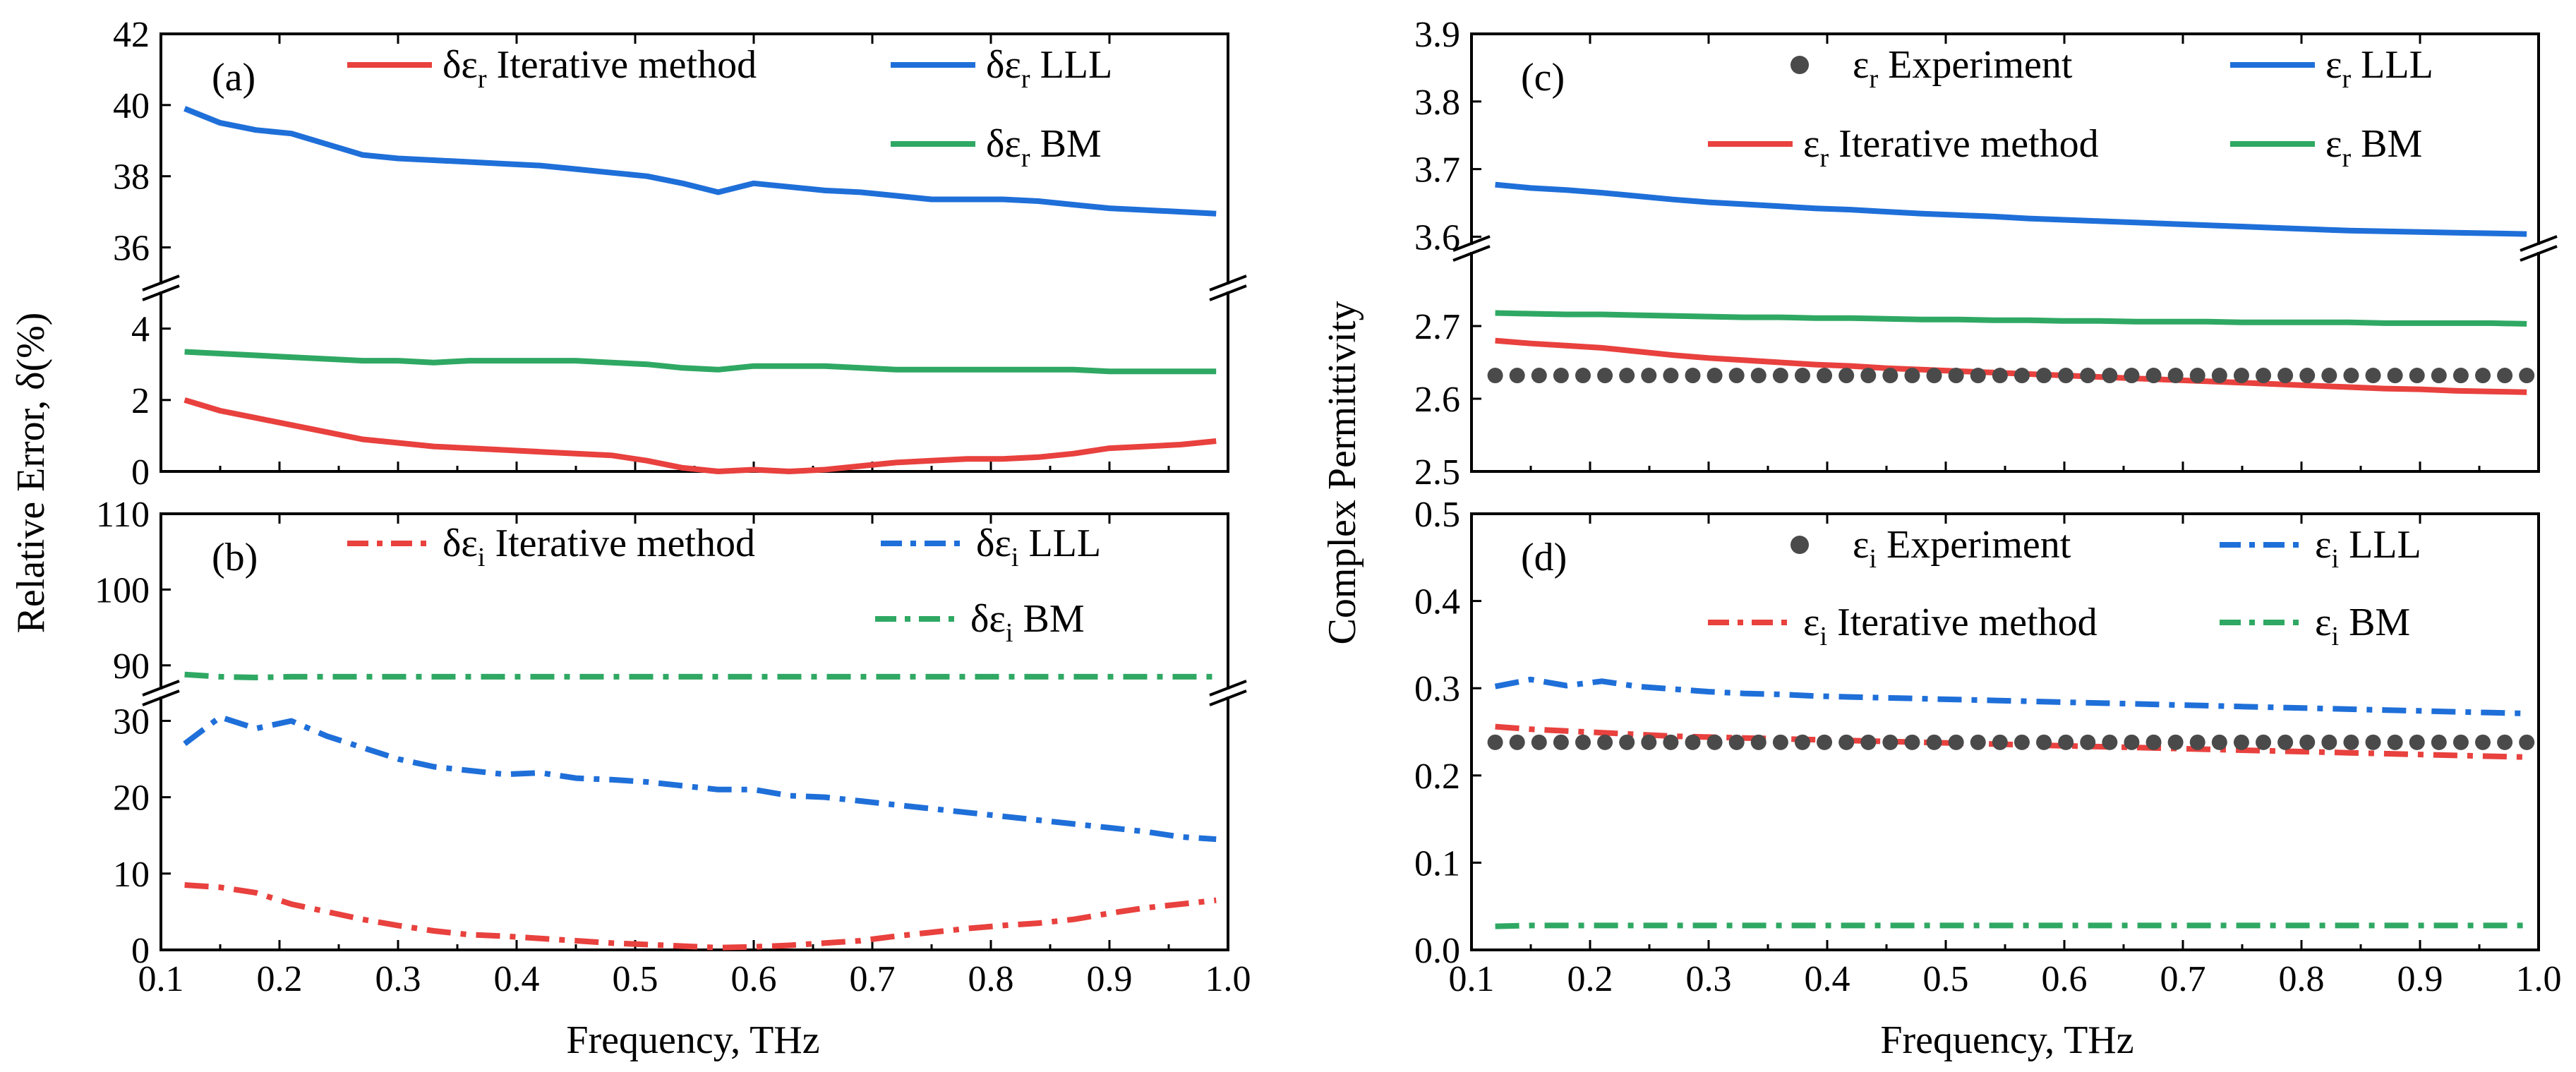 The image size is (2576, 1072). Describe the element at coordinates (1437, 103) in the screenshot. I see `y-tick-label: 3.8` at that location.